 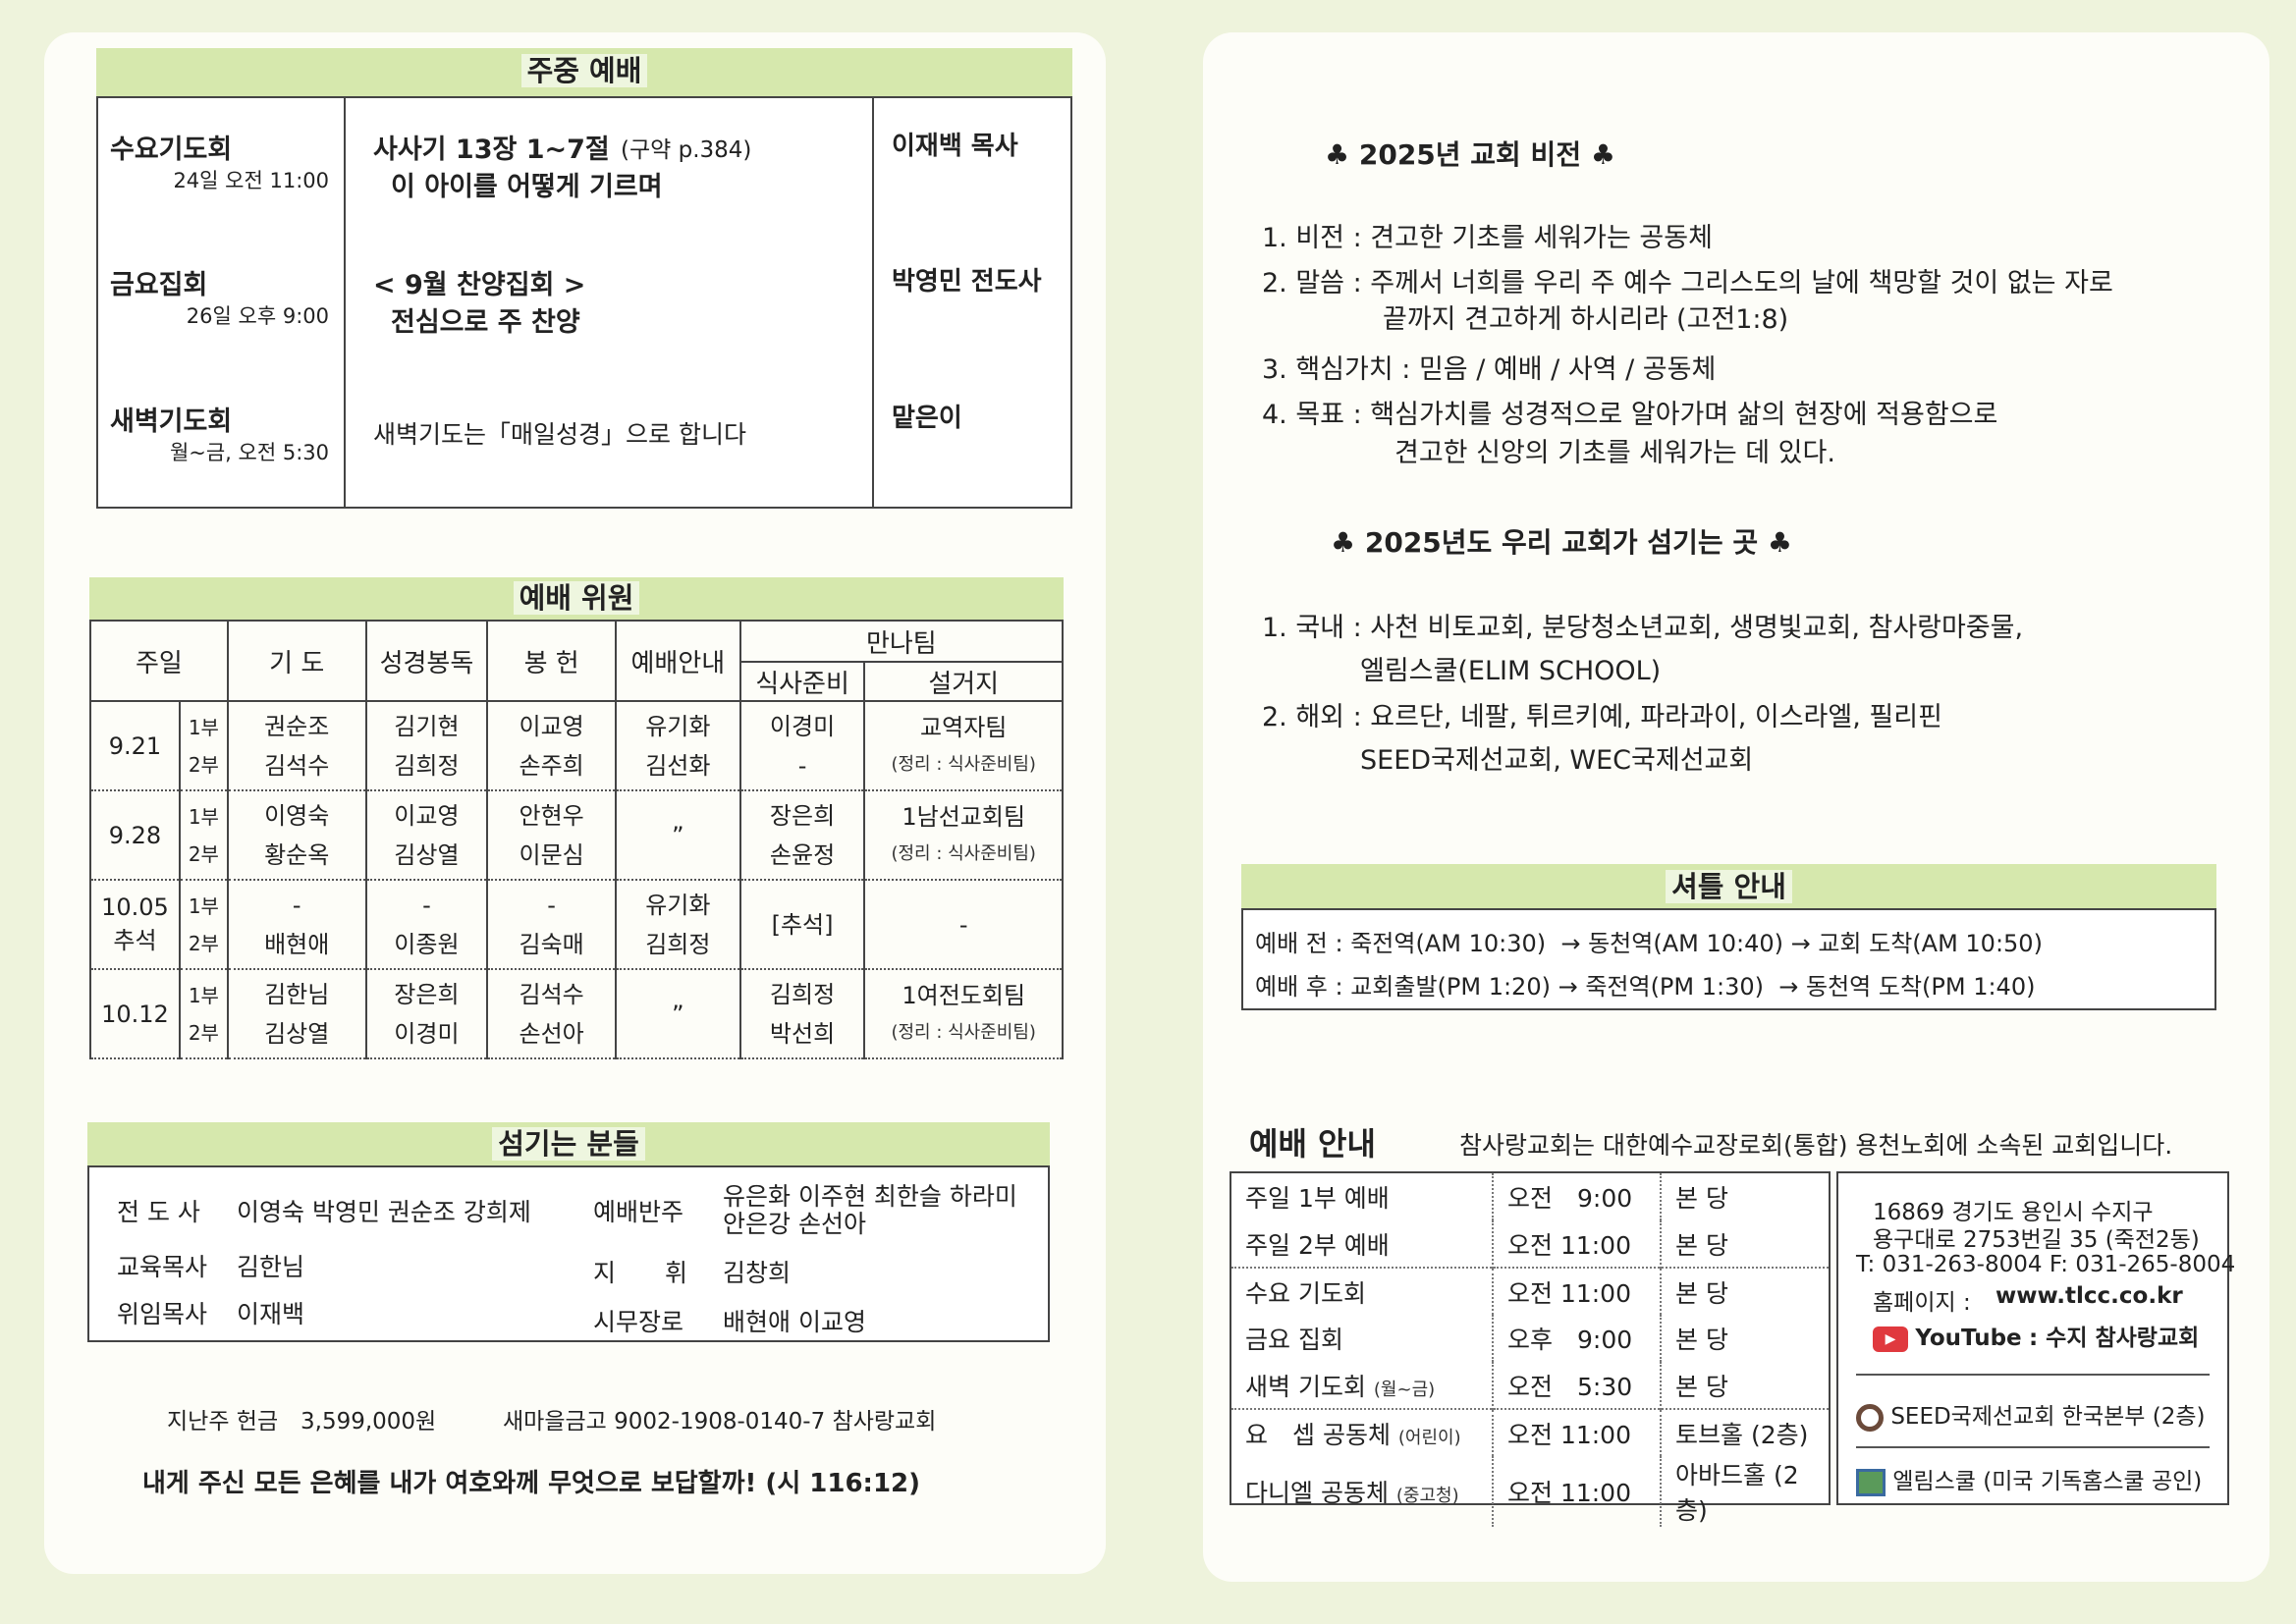 What do you see at coordinates (757, 1273) in the screenshot?
I see `names-conductor: 김창희` at bounding box center [757, 1273].